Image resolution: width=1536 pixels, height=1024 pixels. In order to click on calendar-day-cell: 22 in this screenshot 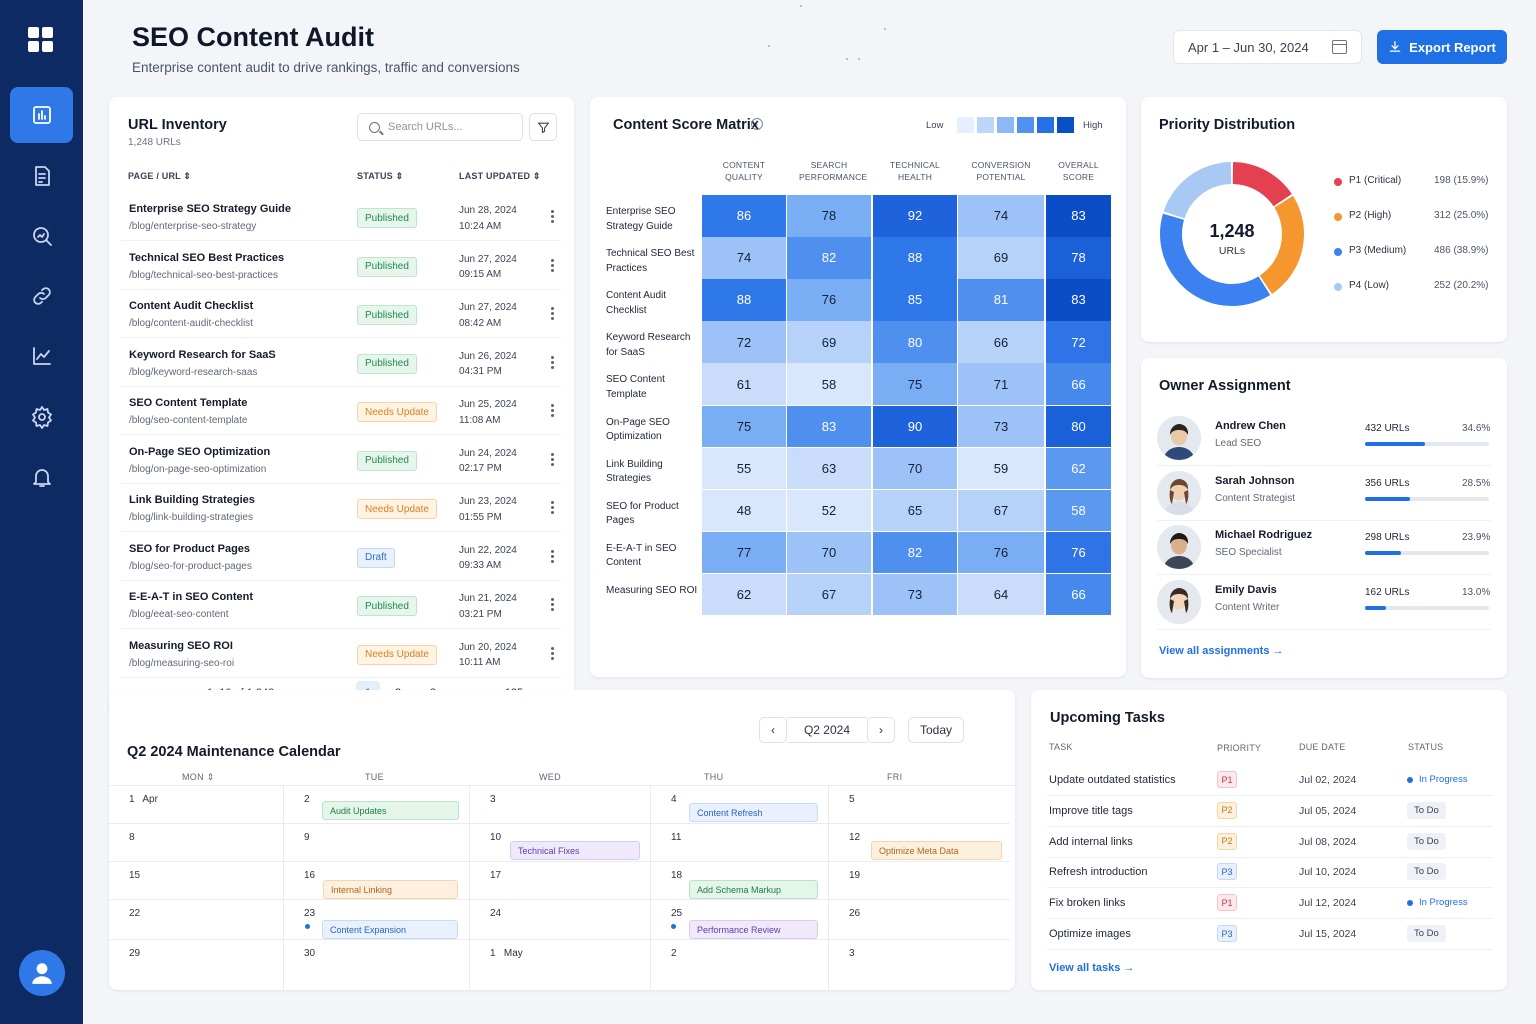, I will do `click(196, 920)`.